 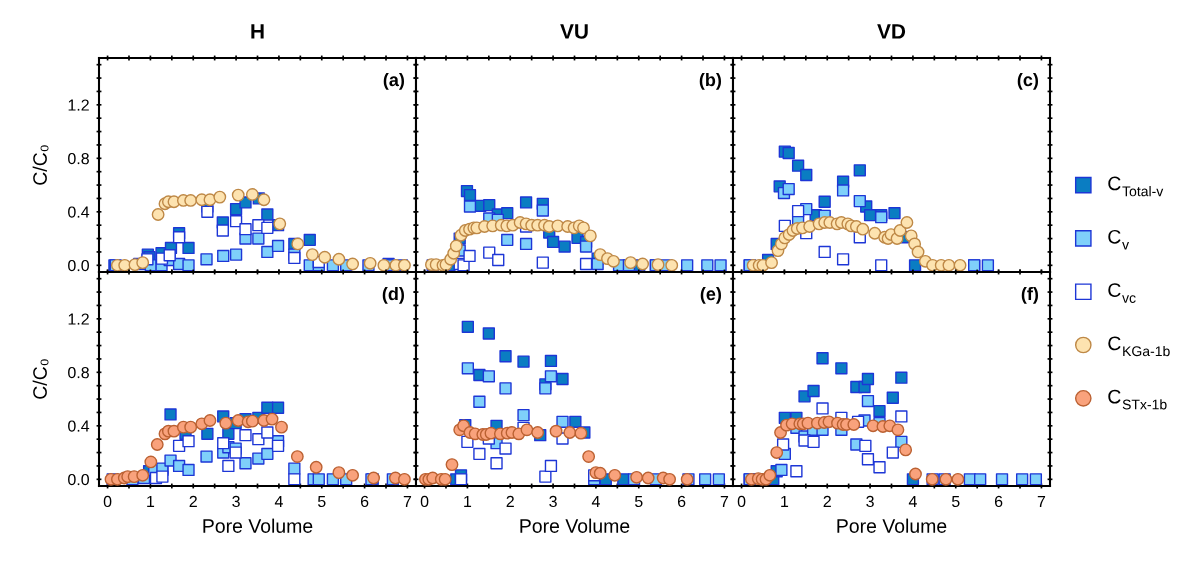 What do you see at coordinates (574, 31) in the screenshot?
I see `chart-title: VU` at bounding box center [574, 31].